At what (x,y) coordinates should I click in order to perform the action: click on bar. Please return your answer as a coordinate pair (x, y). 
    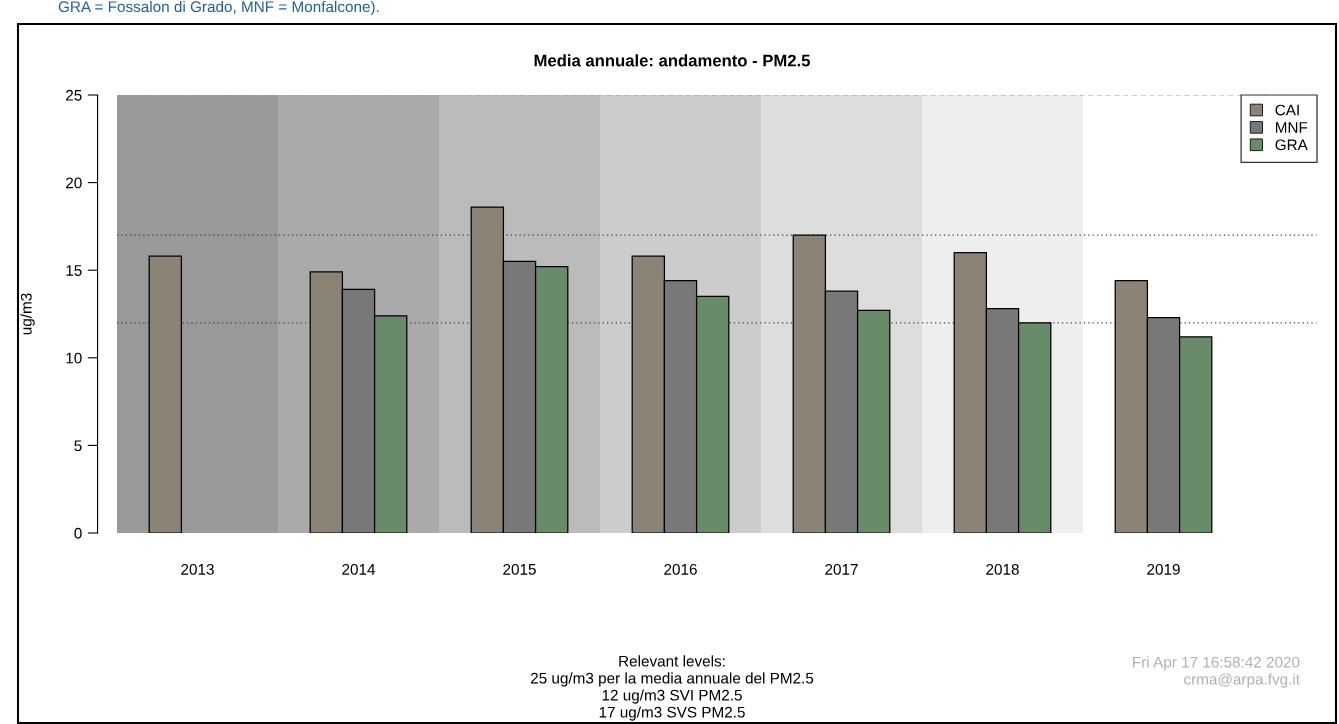
    Looking at the image, I should click on (165, 394).